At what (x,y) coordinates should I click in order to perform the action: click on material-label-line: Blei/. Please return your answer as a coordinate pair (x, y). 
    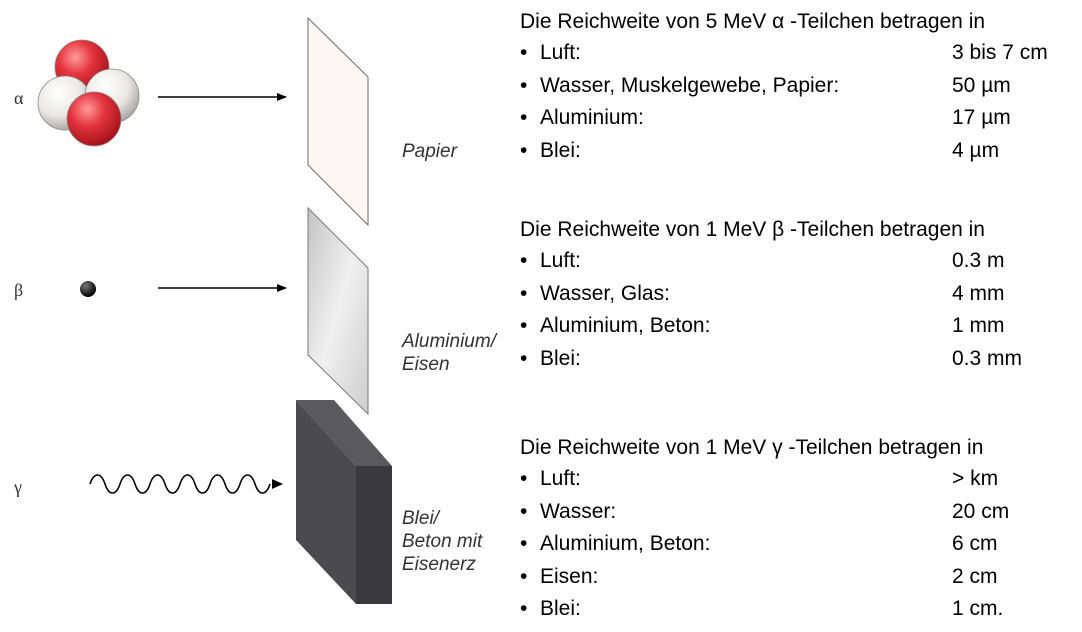
    Looking at the image, I should click on (420, 518).